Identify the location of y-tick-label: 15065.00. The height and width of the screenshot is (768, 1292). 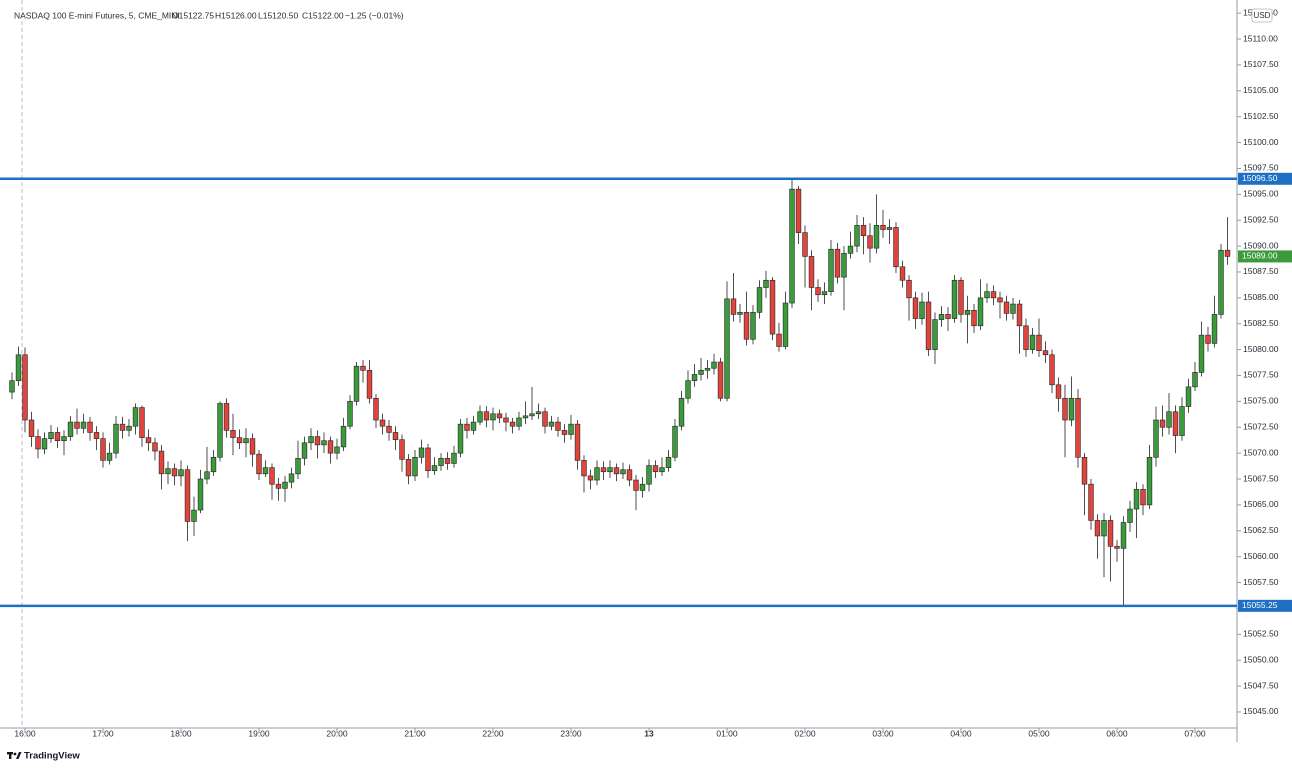
(1261, 504).